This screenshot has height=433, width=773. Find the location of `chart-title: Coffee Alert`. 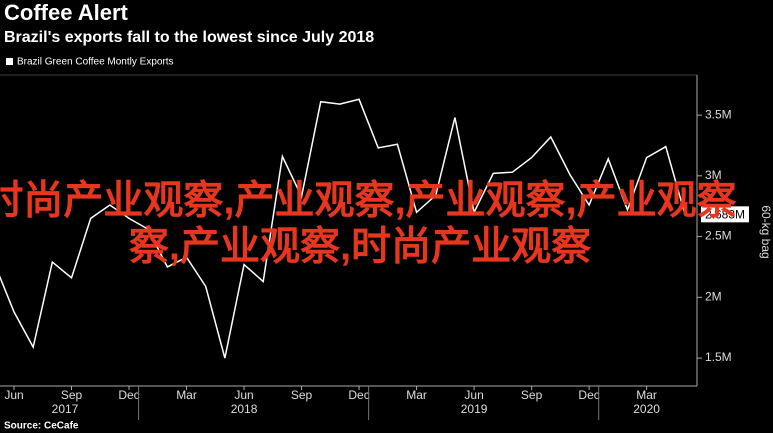

chart-title: Coffee Alert is located at coordinates (66, 12).